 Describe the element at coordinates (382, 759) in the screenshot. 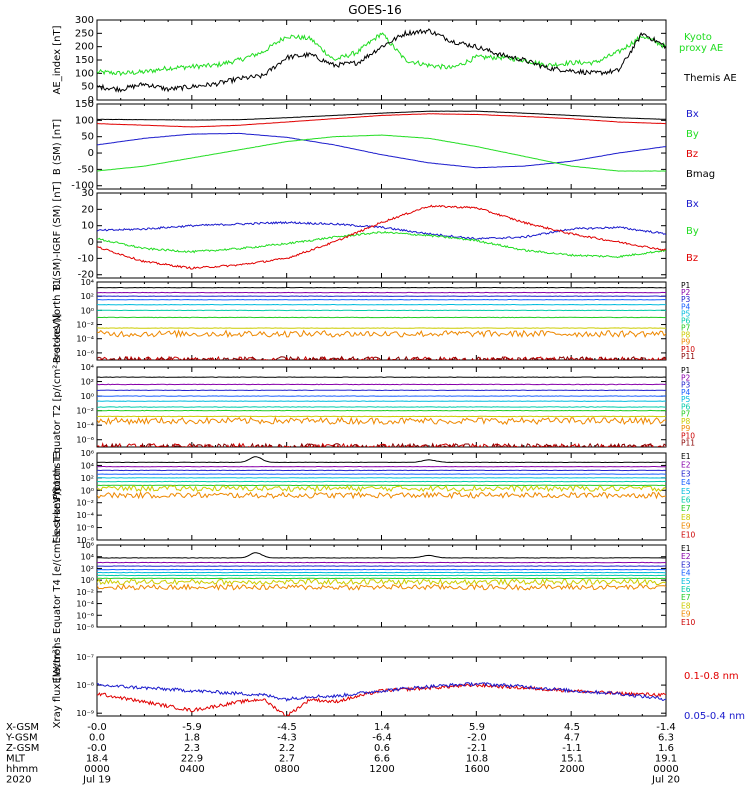

I see `orbit-value: 6.6` at that location.